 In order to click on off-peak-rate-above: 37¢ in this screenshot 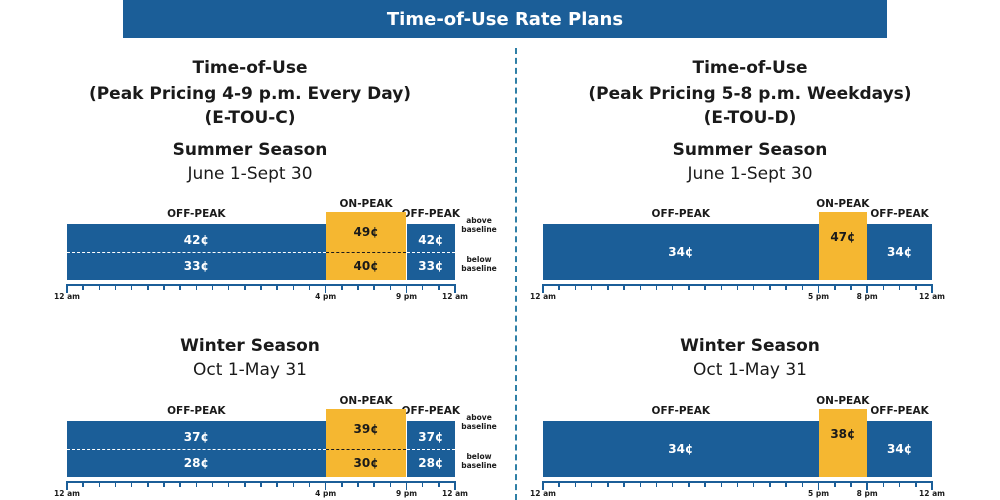, I will do `click(196, 437)`.